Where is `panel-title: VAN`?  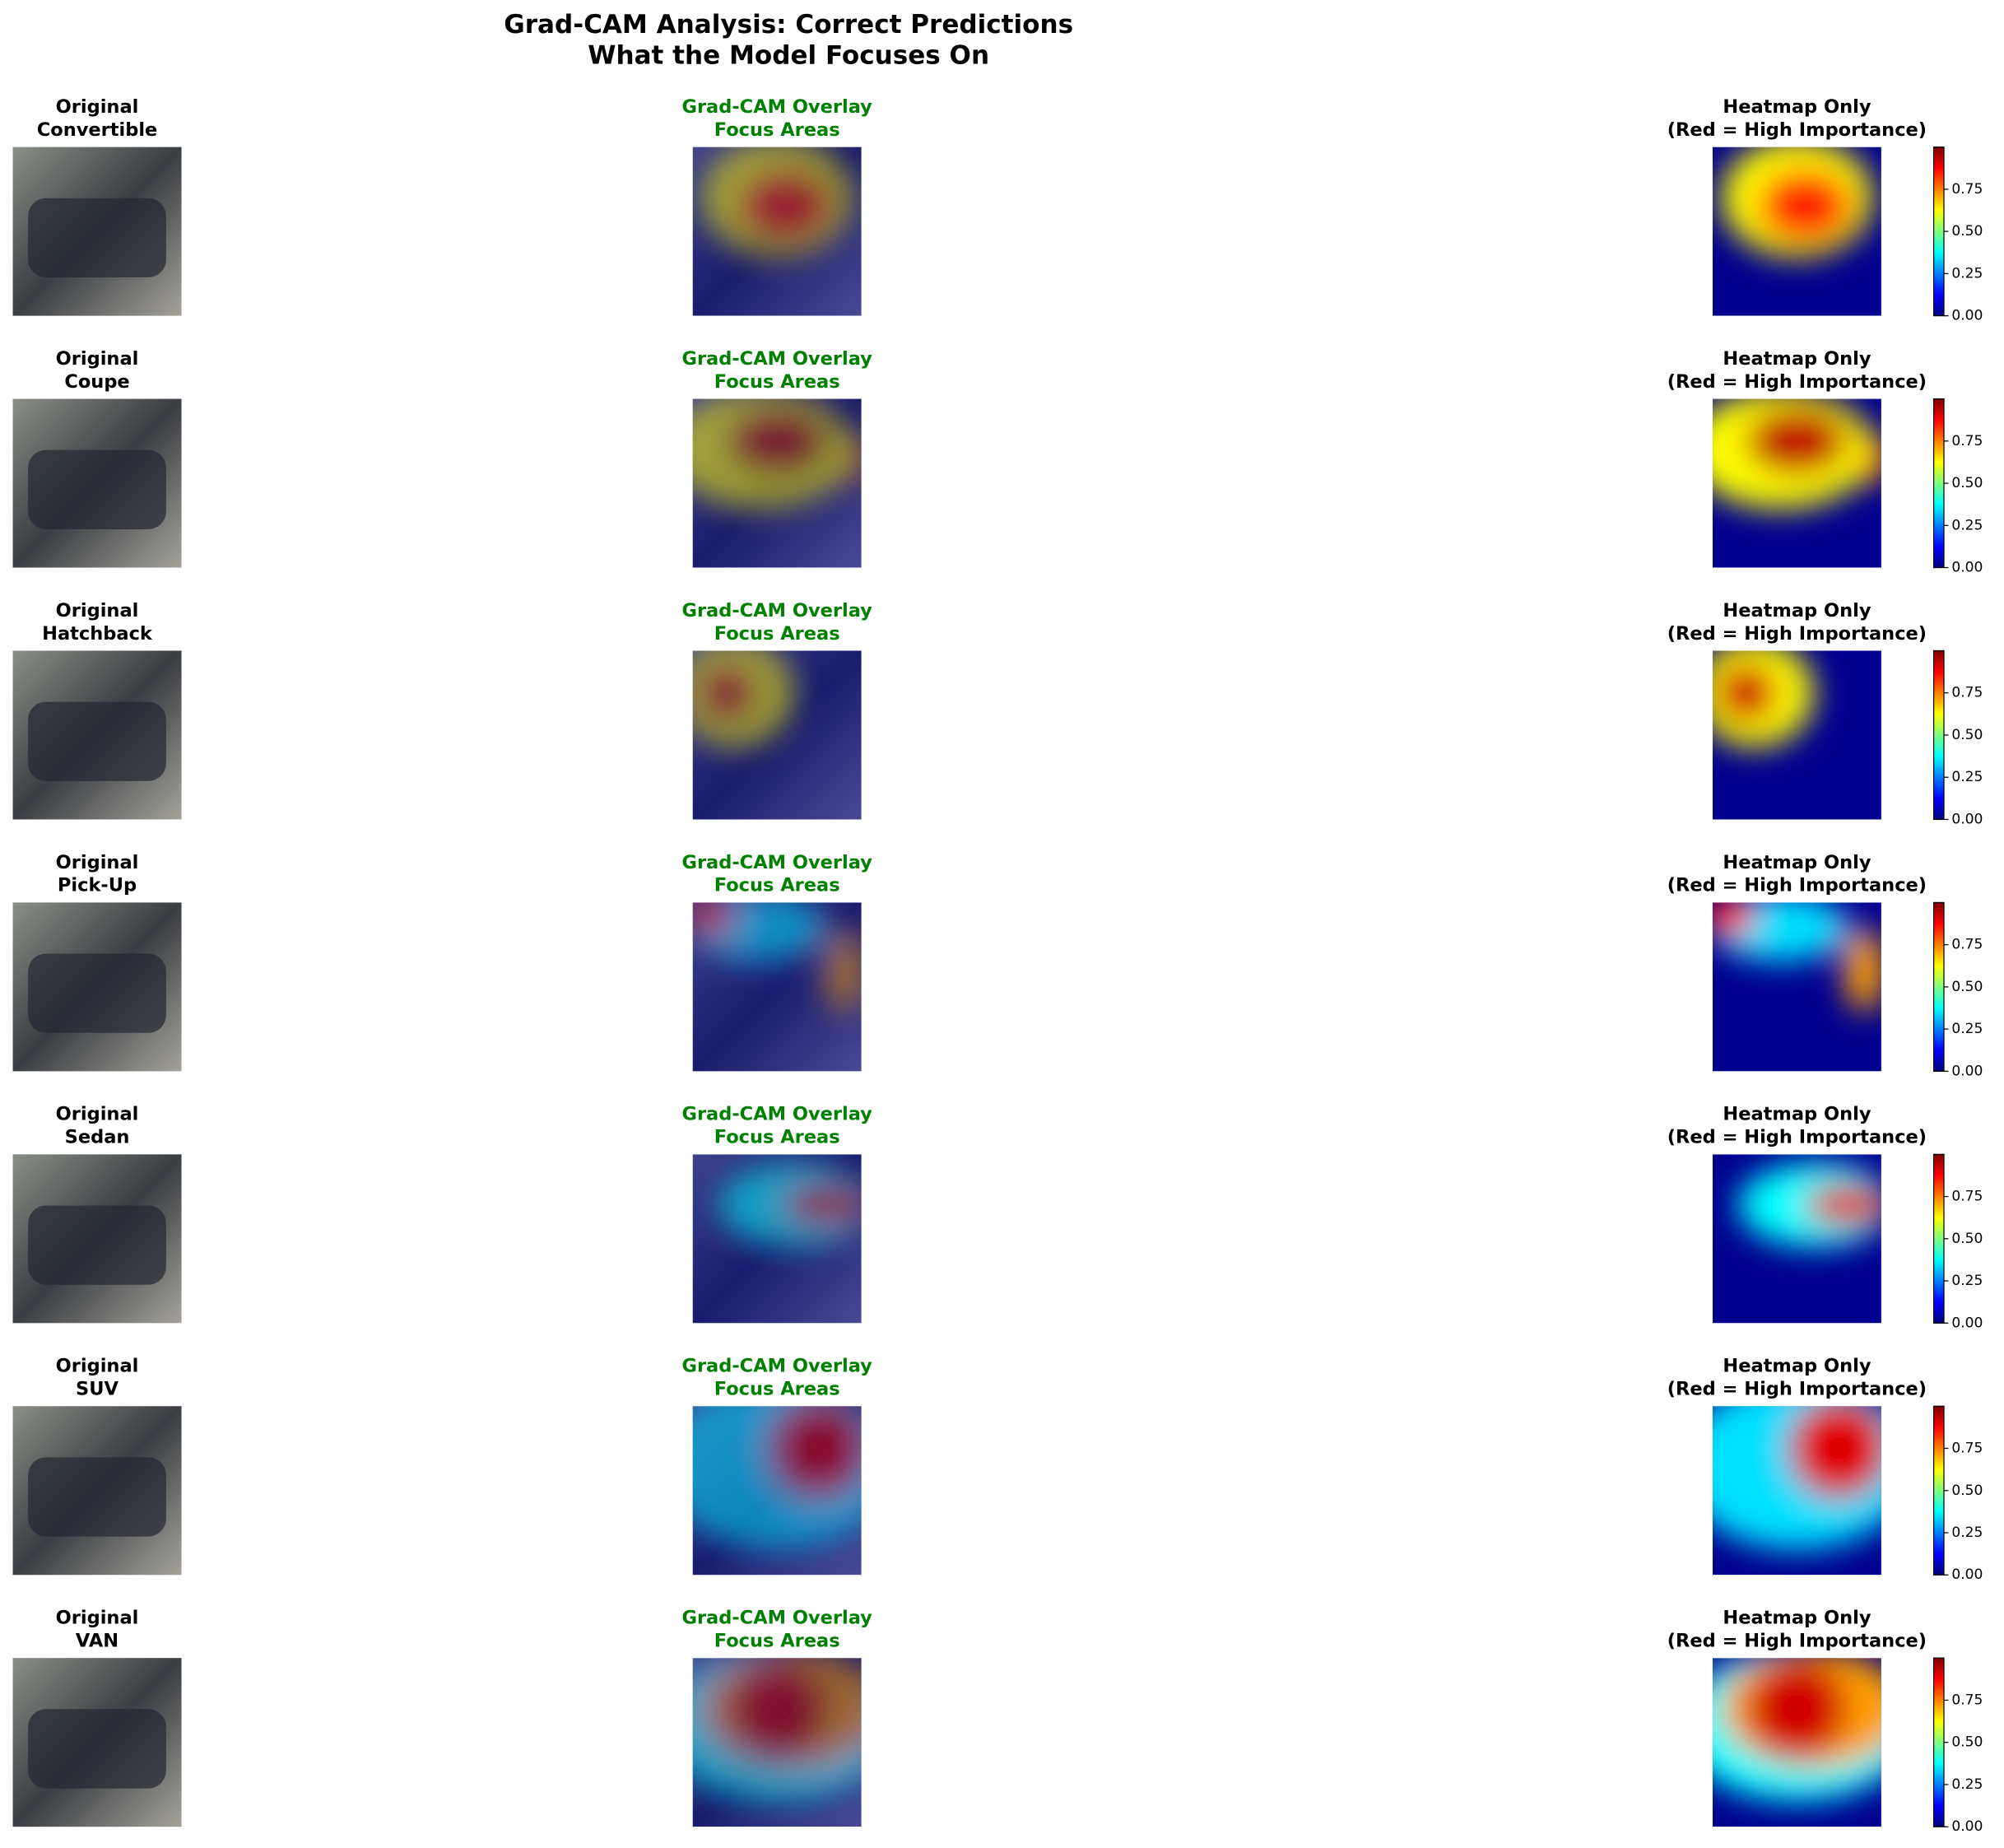 panel-title: VAN is located at coordinates (97, 1641).